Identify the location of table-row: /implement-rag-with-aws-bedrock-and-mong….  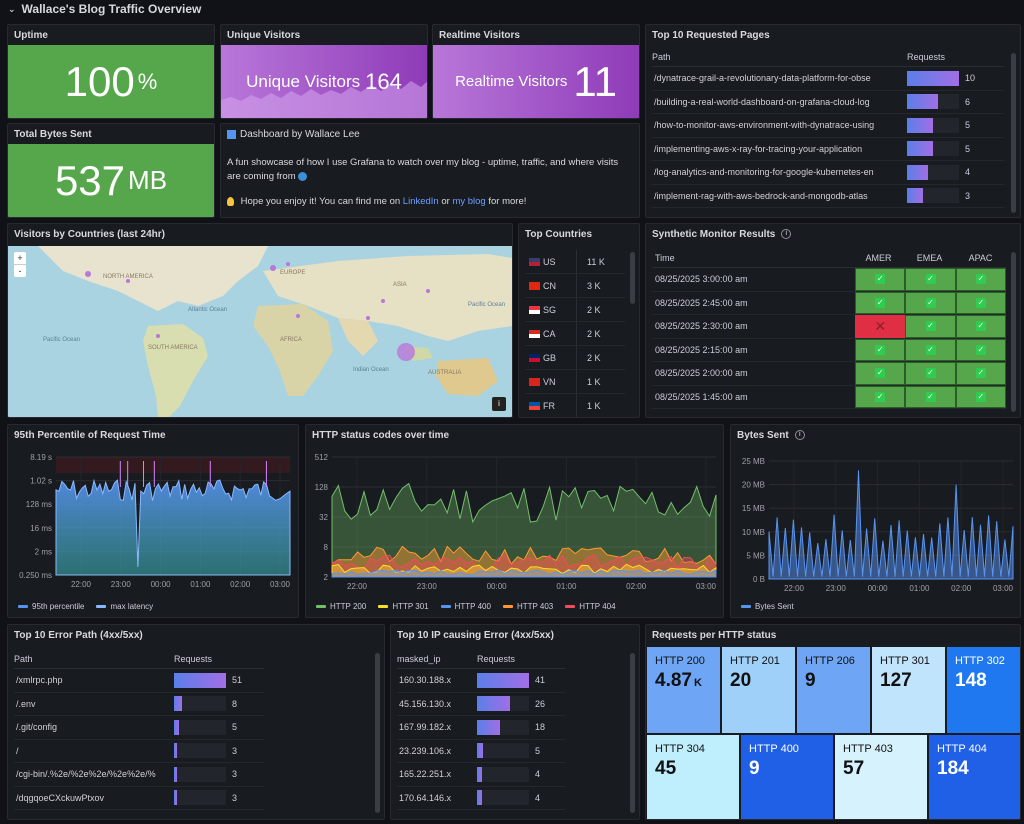
(828, 196).